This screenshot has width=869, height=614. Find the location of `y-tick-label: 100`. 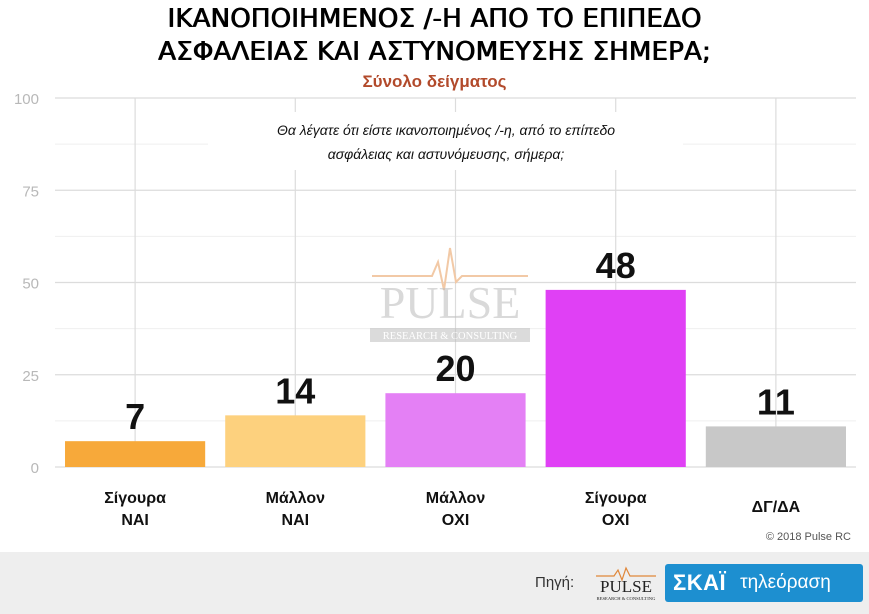

y-tick-label: 100 is located at coordinates (26, 99).